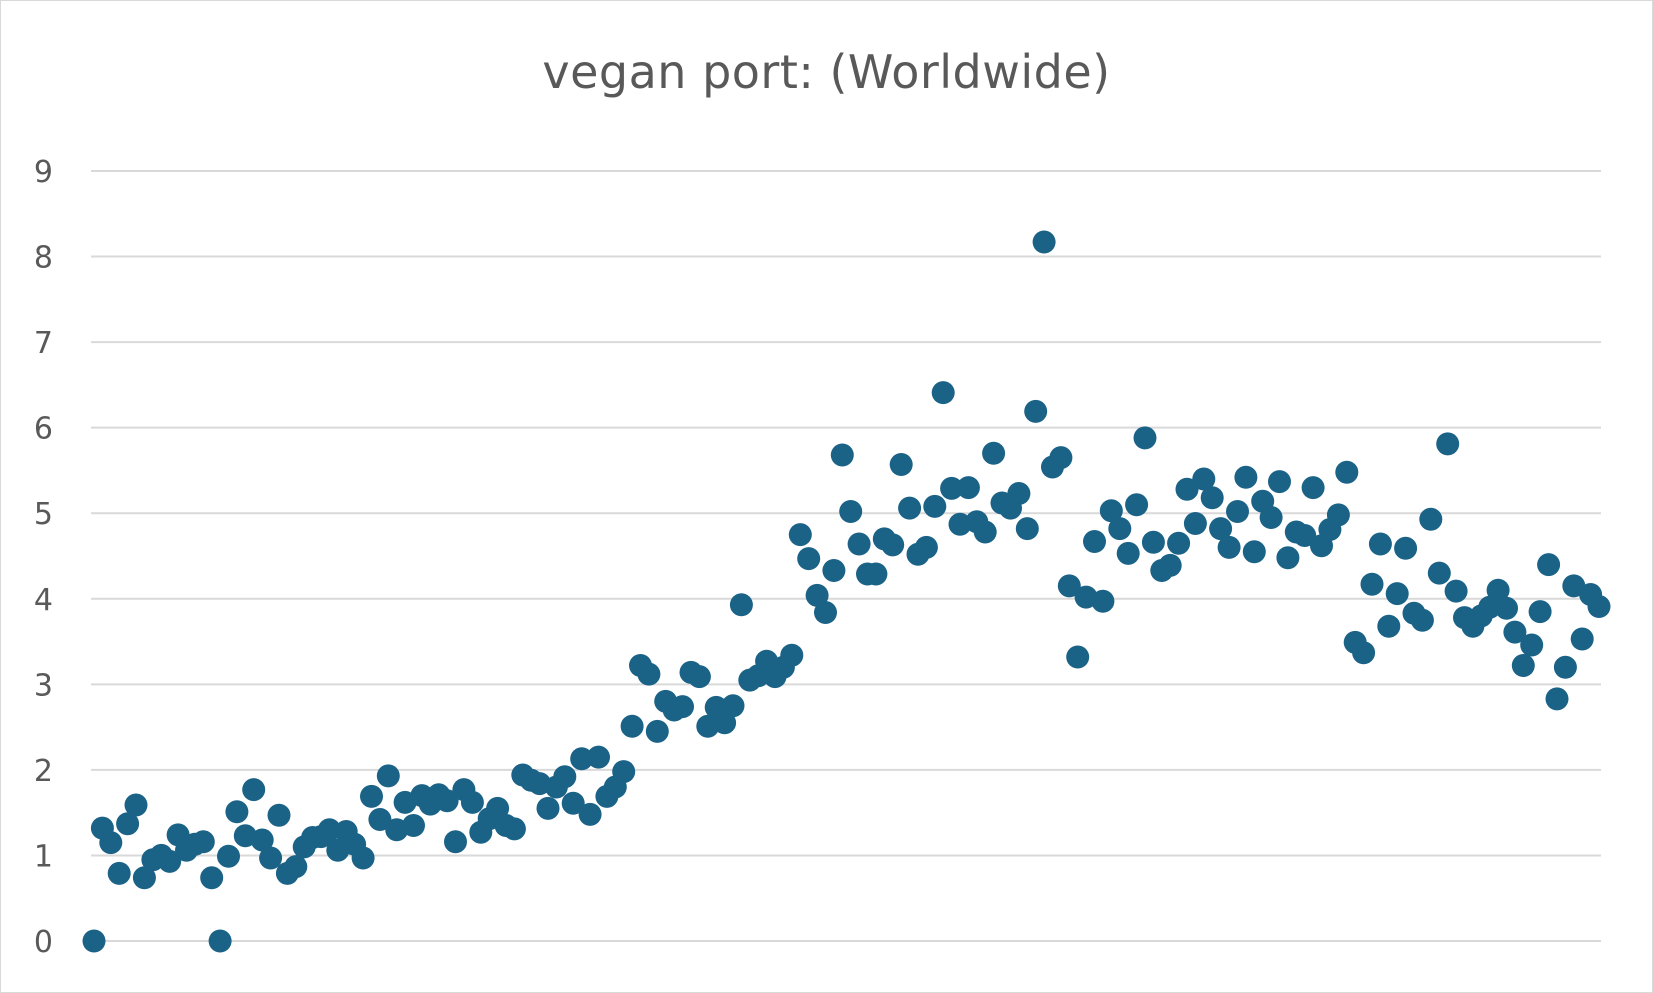  Describe the element at coordinates (43, 685) in the screenshot. I see `y-tick-label: 3` at that location.